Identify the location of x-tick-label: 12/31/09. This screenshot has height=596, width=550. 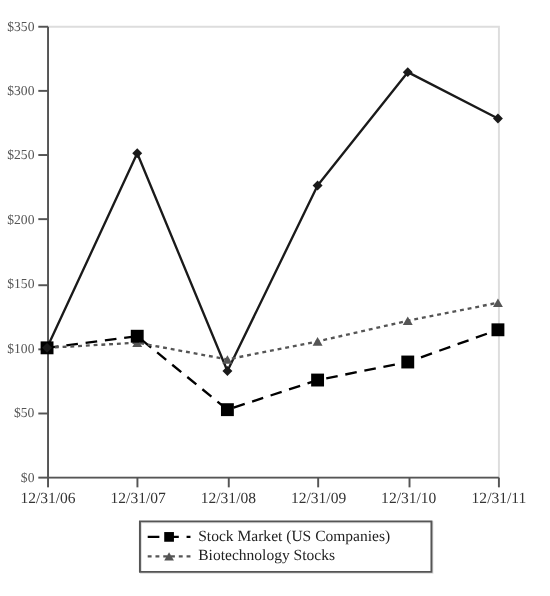
(318, 497).